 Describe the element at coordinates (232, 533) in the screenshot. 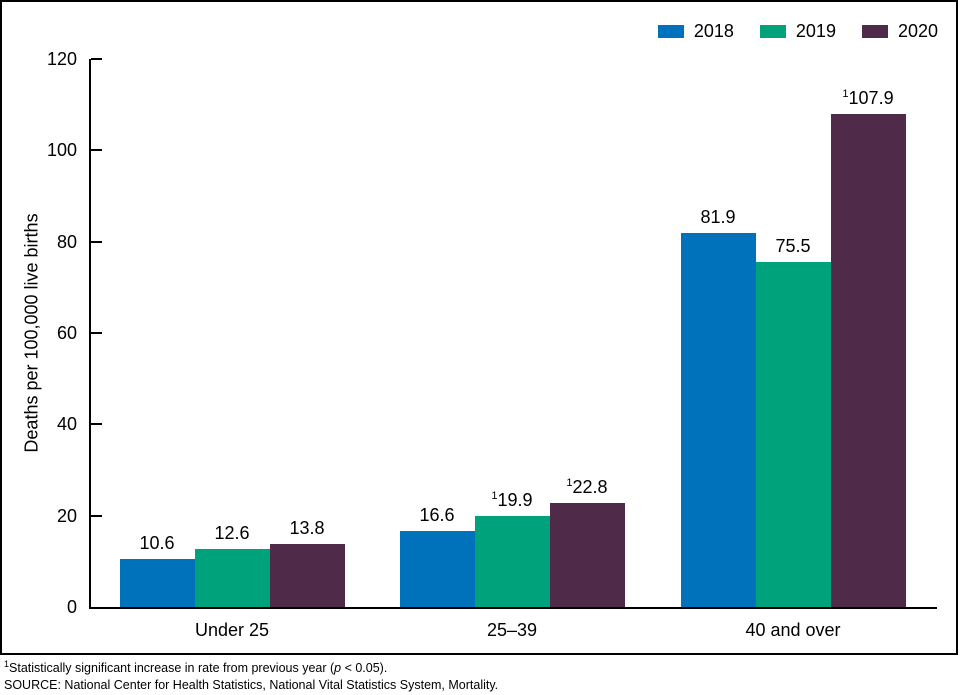

I see `bar-value-label: 12.6` at that location.